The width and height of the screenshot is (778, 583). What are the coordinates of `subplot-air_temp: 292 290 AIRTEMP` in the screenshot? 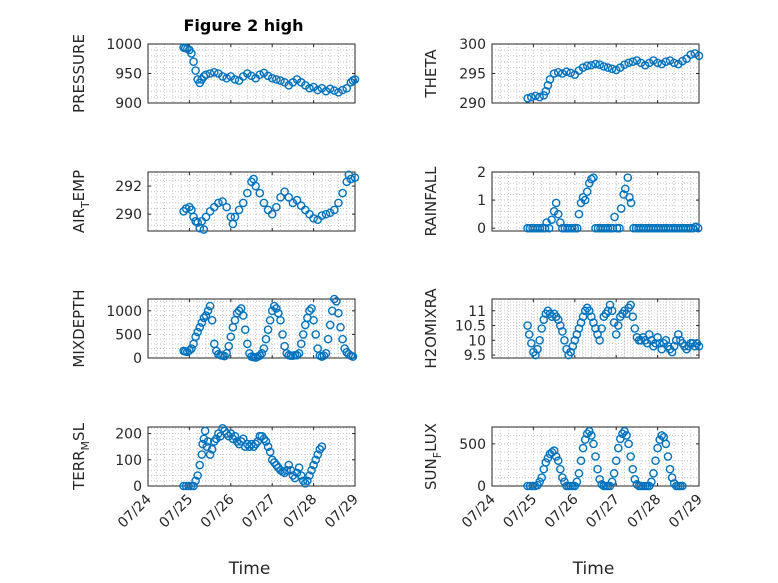 It's located at (215, 202).